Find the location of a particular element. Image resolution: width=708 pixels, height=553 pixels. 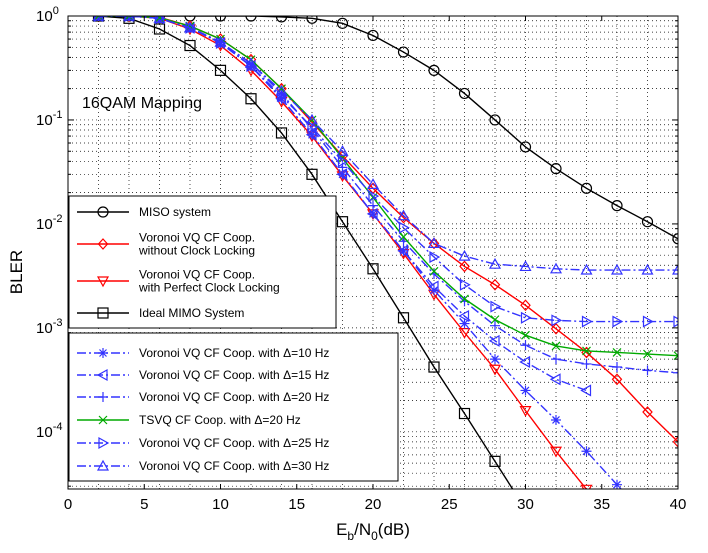

y-tick-exponent: -2 is located at coordinates (58, 219).